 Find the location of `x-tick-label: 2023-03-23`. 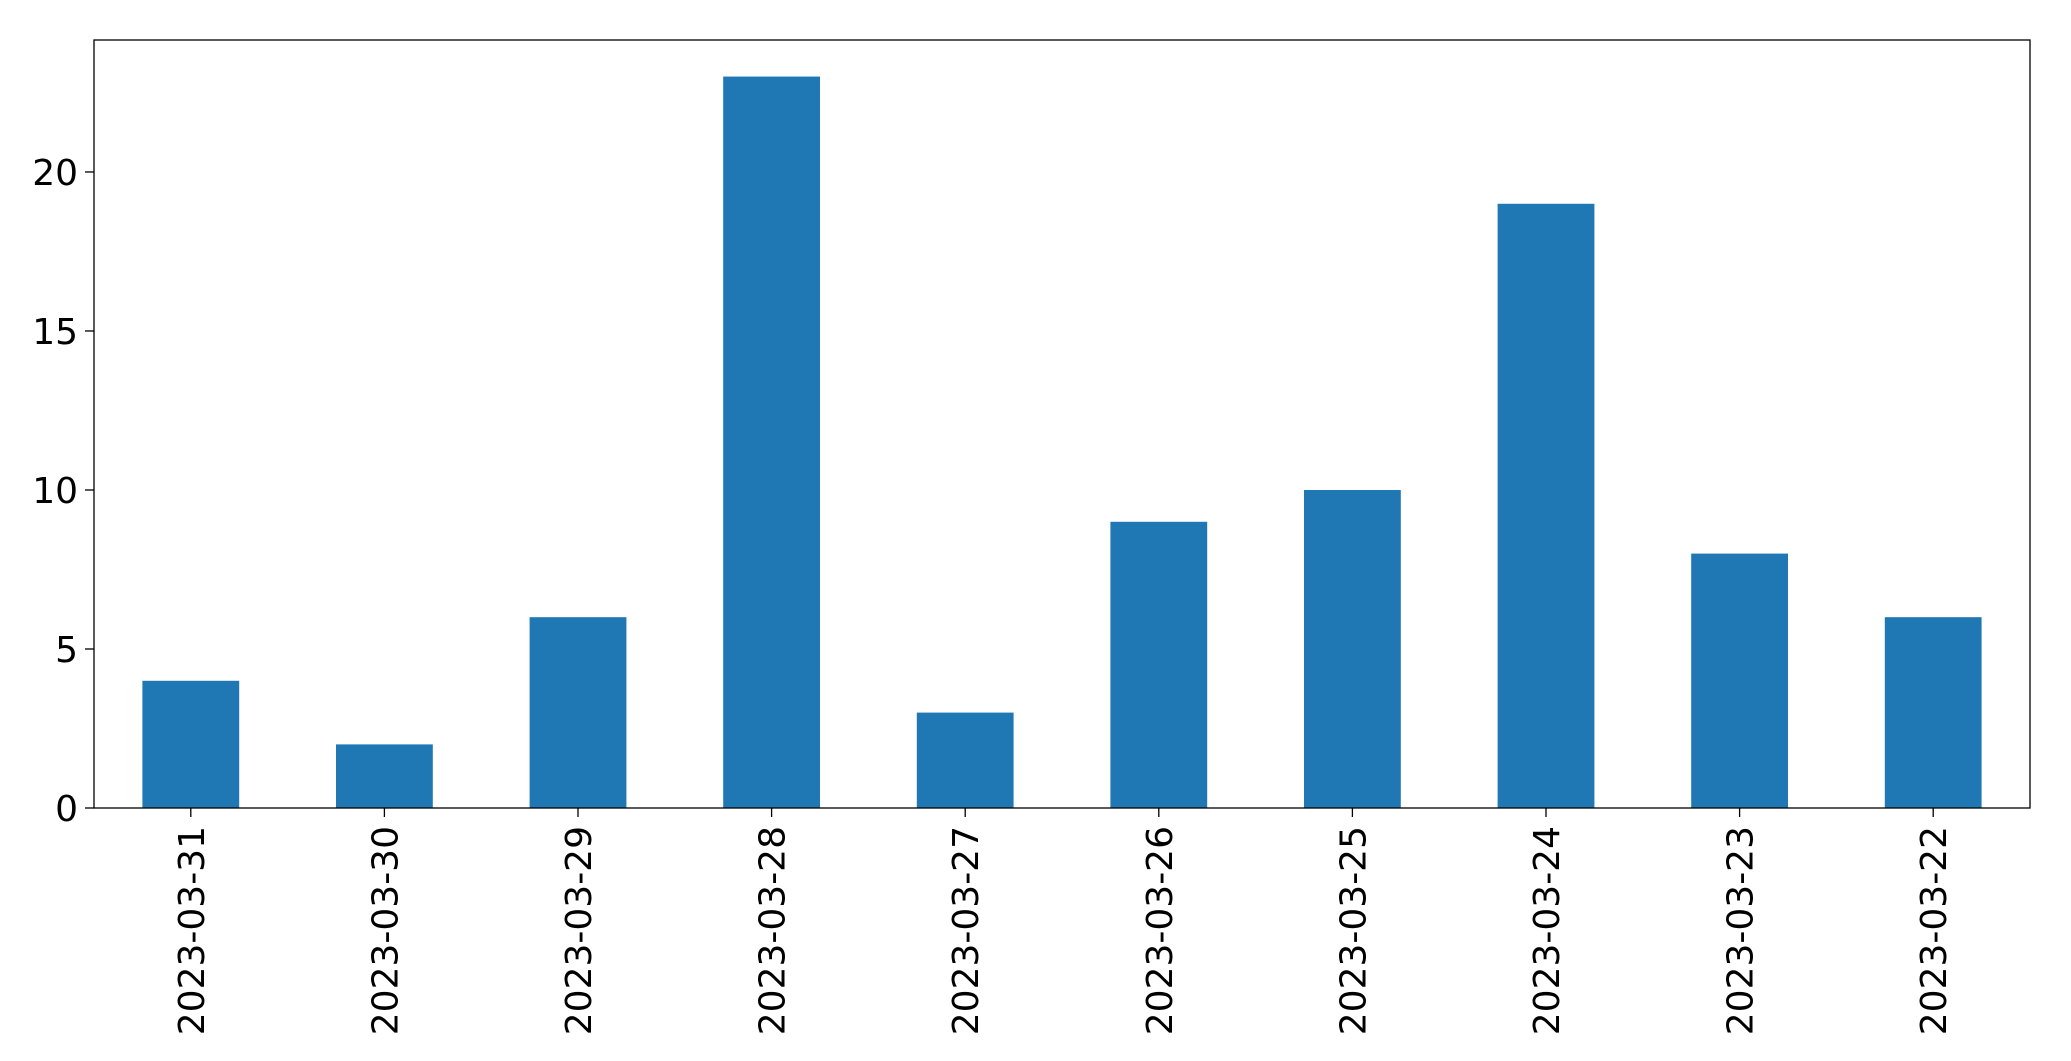

x-tick-label: 2023-03-23 is located at coordinates (1741, 930).